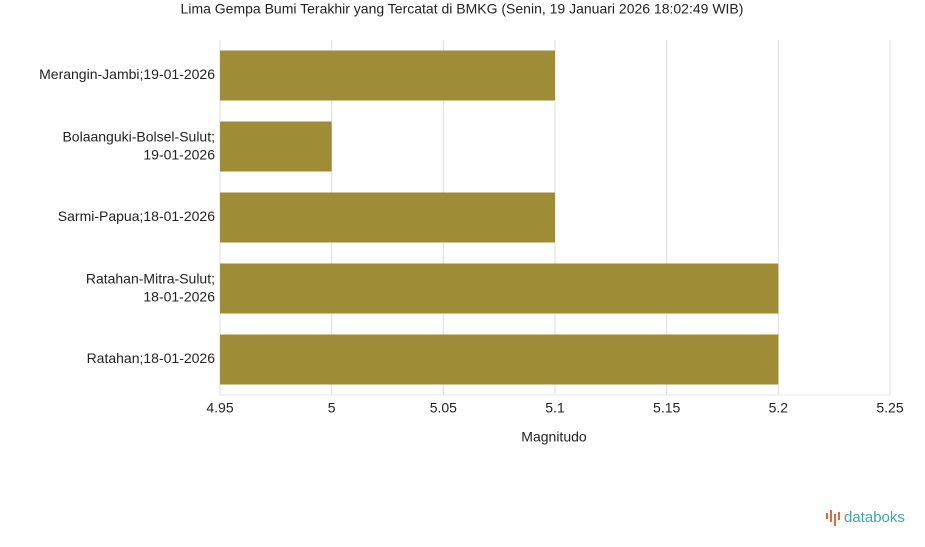 The image size is (925, 547). Describe the element at coordinates (554, 437) in the screenshot. I see `x-axis-label: Magnitudo` at that location.